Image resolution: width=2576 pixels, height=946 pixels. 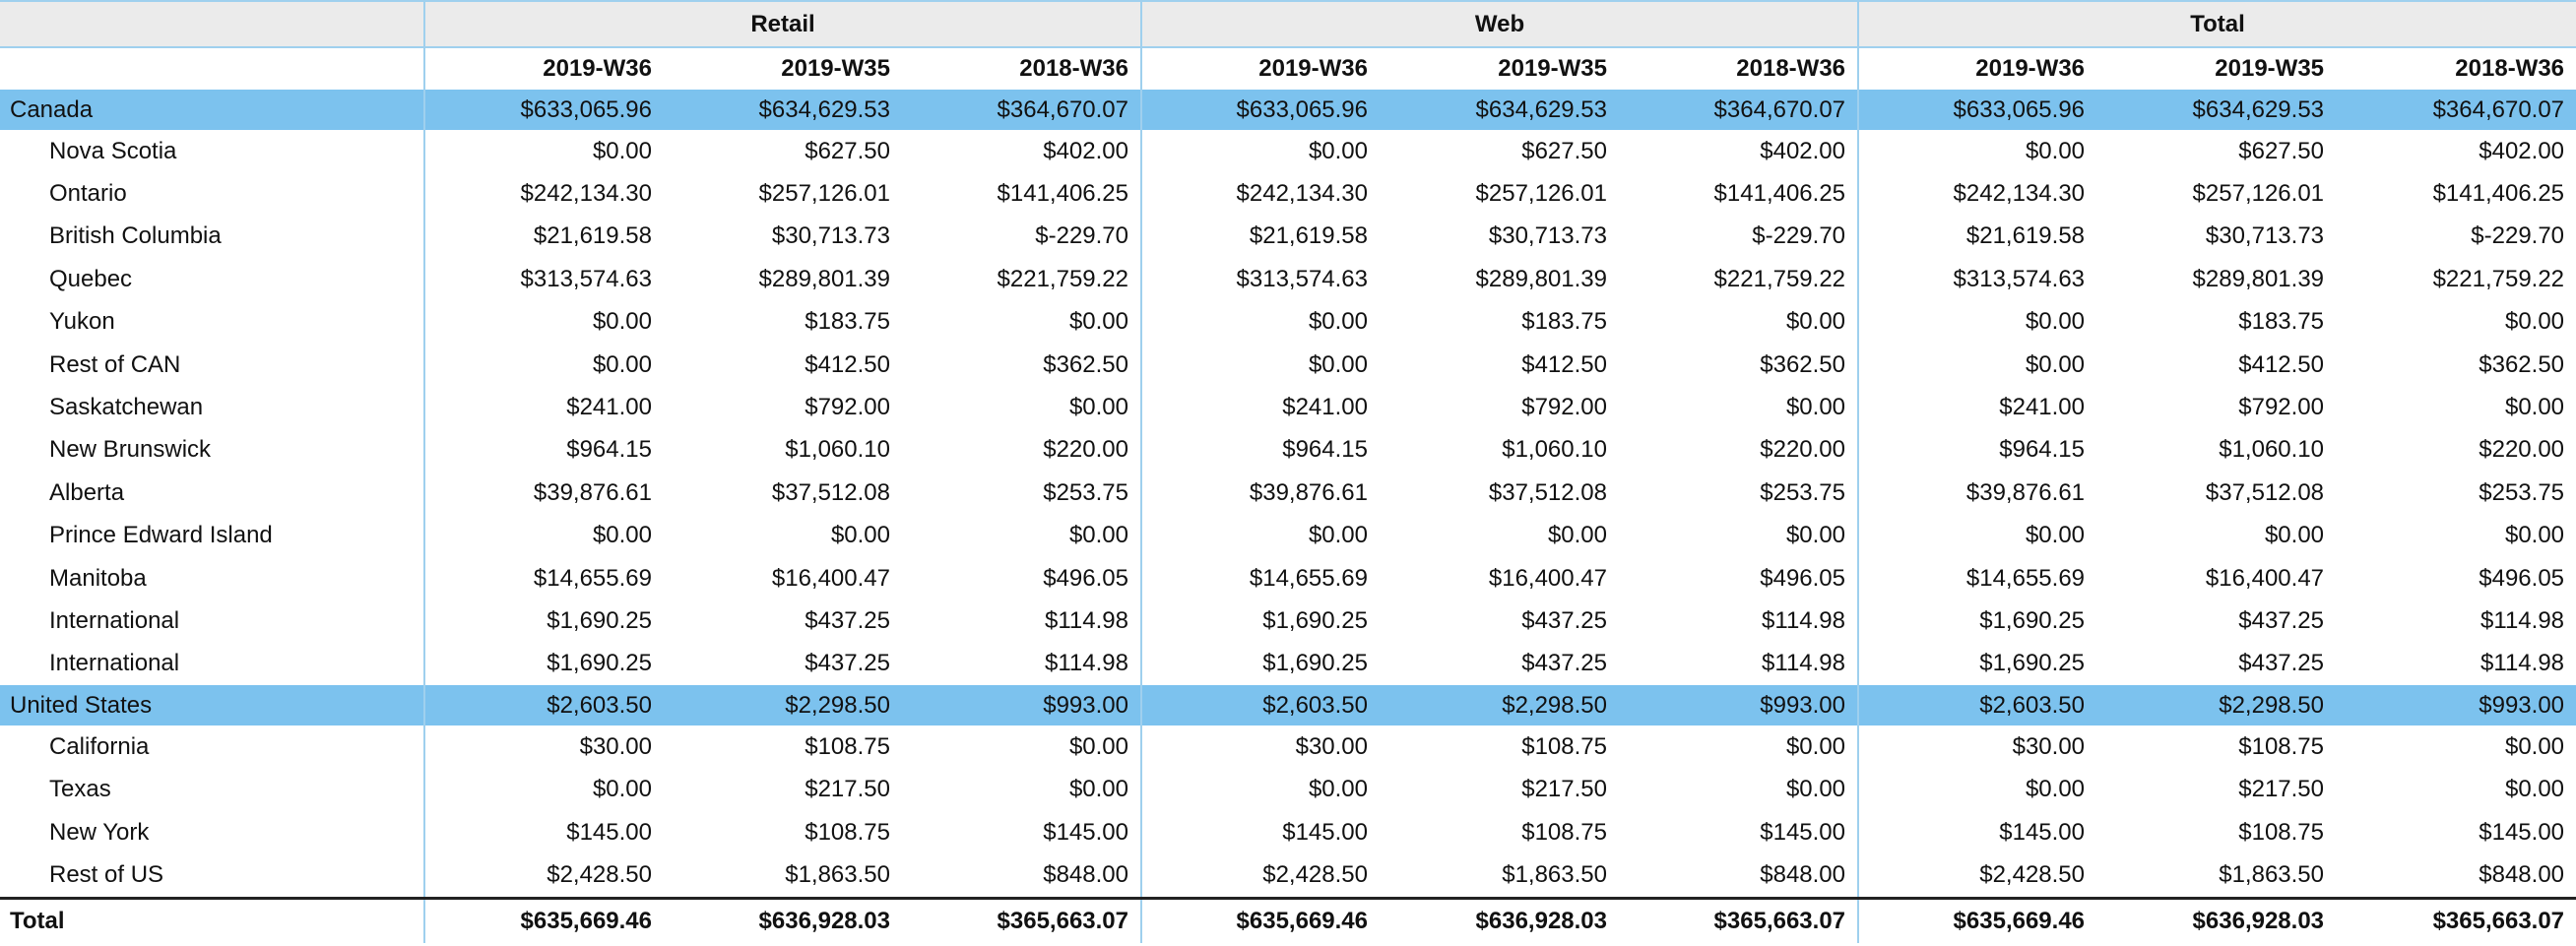 I want to click on row-label: Texas, so click(x=212, y=790).